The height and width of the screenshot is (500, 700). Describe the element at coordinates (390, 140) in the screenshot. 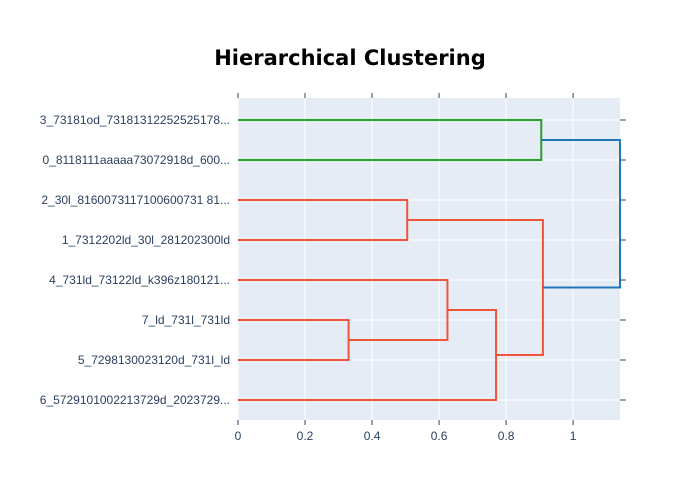

I see `dendrogram-link-A` at that location.